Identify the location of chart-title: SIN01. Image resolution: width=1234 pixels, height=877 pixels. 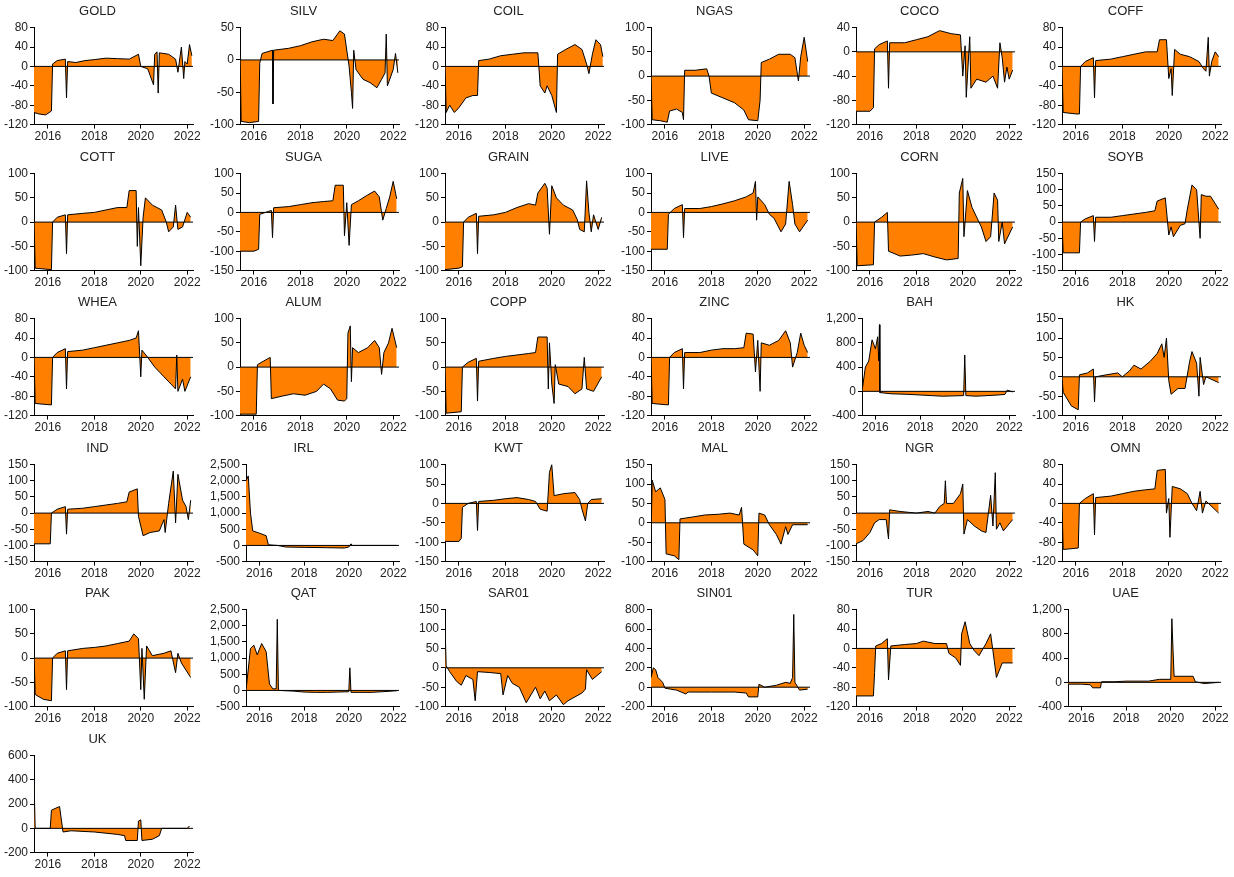
(714, 593).